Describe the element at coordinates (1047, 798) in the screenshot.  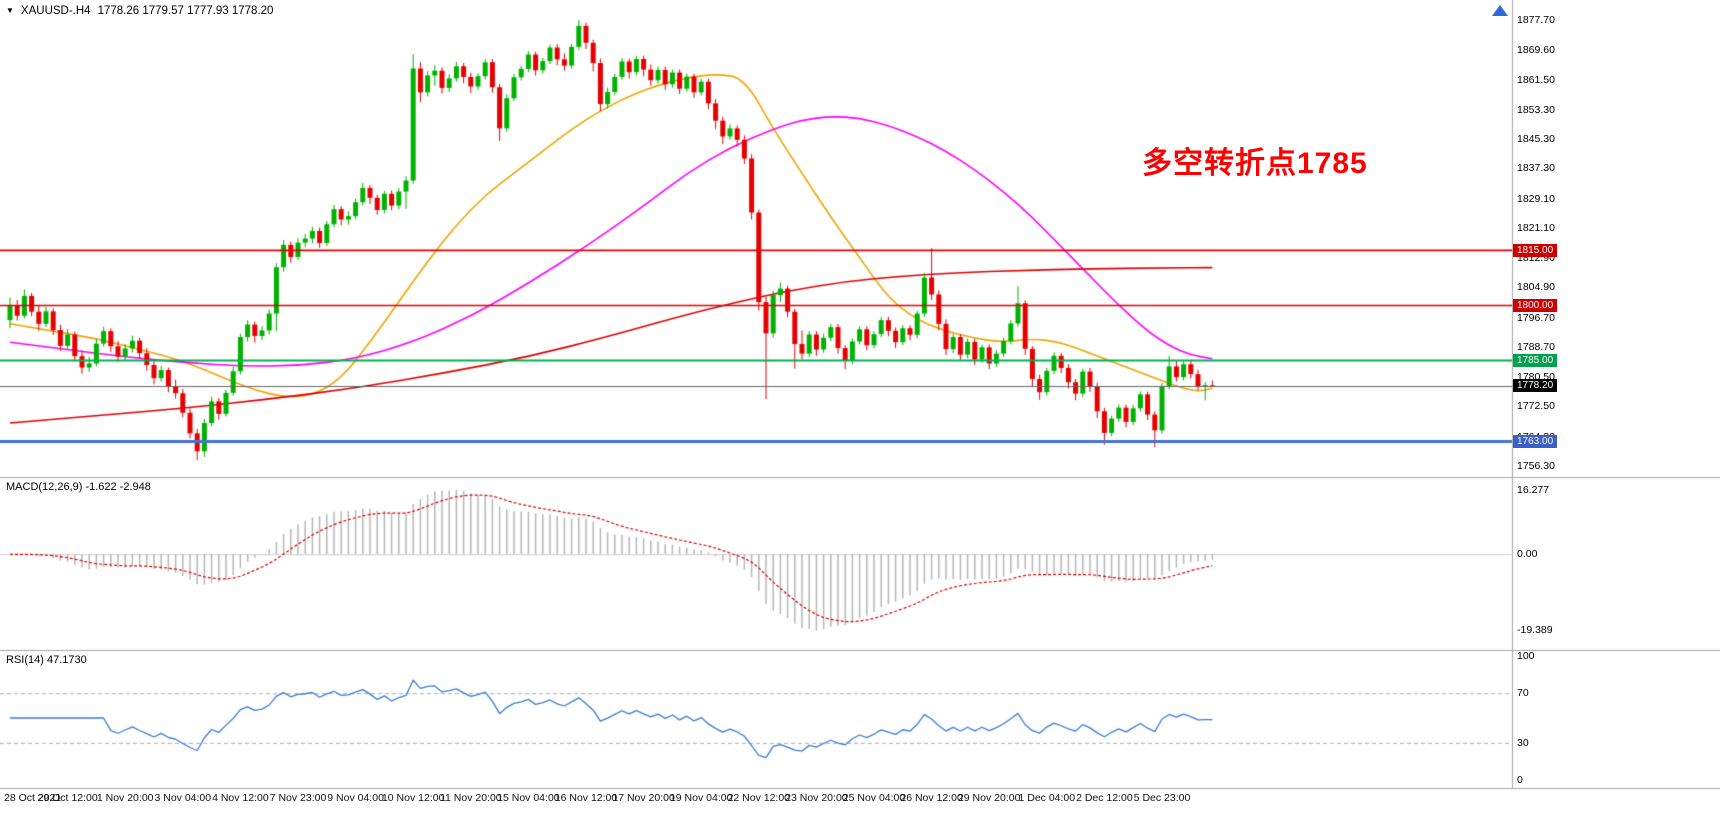
I see `time-axis-label: 1 Dec 04:00` at that location.